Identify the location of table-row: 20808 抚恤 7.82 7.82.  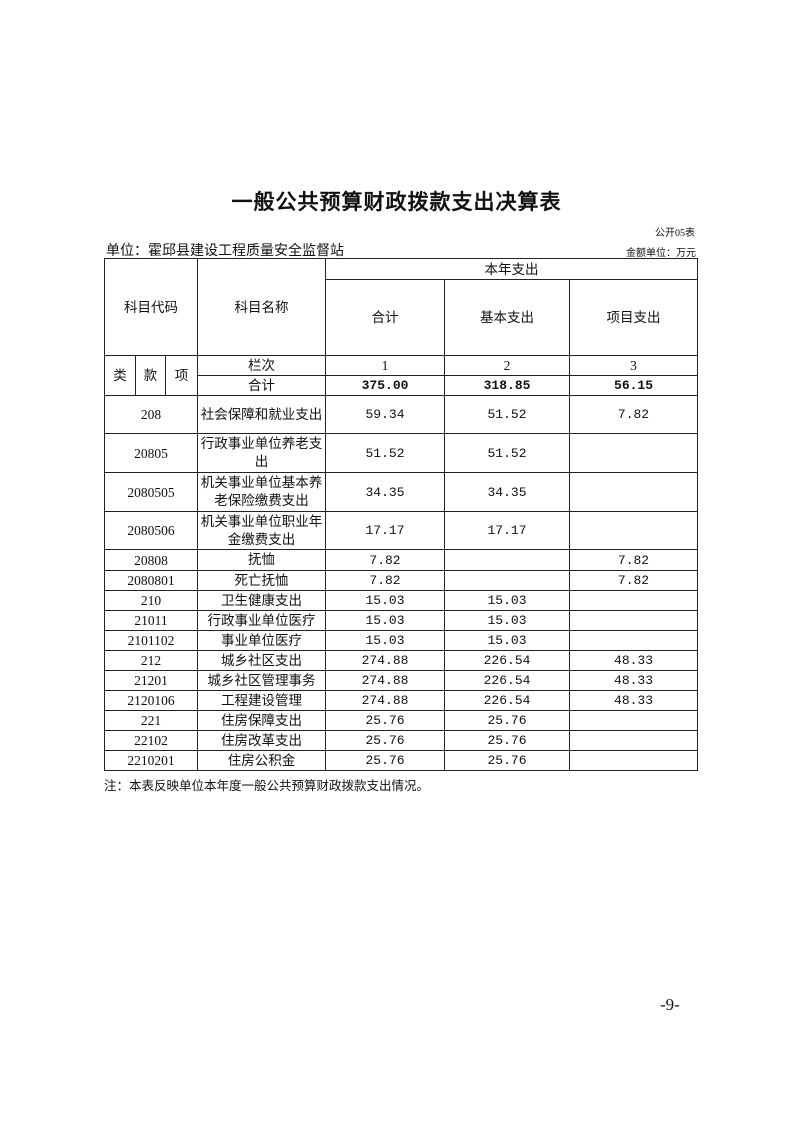
(401, 560).